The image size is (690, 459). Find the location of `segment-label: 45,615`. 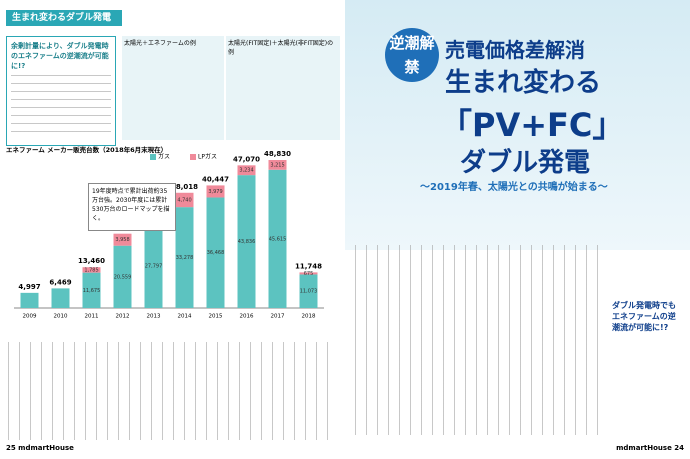

segment-label: 45,615 is located at coordinates (278, 239).